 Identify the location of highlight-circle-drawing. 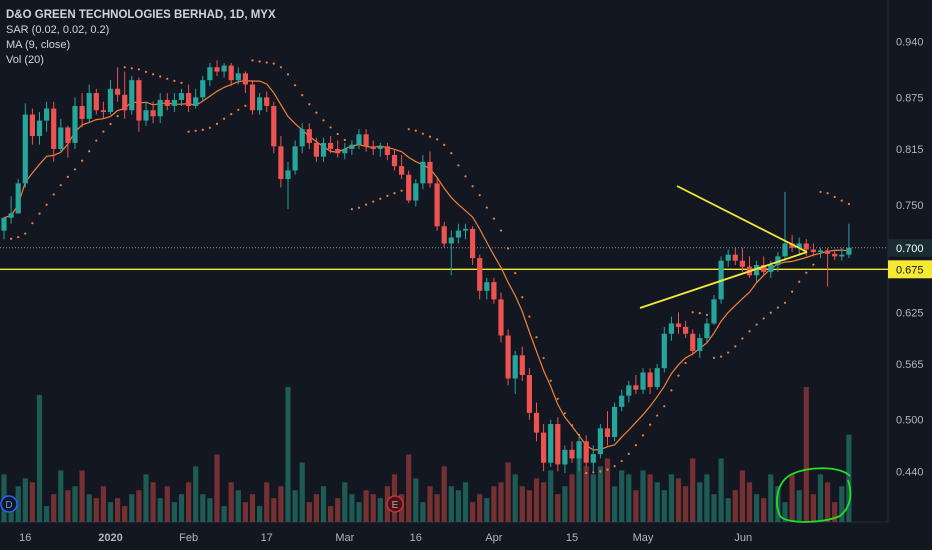
(814, 495).